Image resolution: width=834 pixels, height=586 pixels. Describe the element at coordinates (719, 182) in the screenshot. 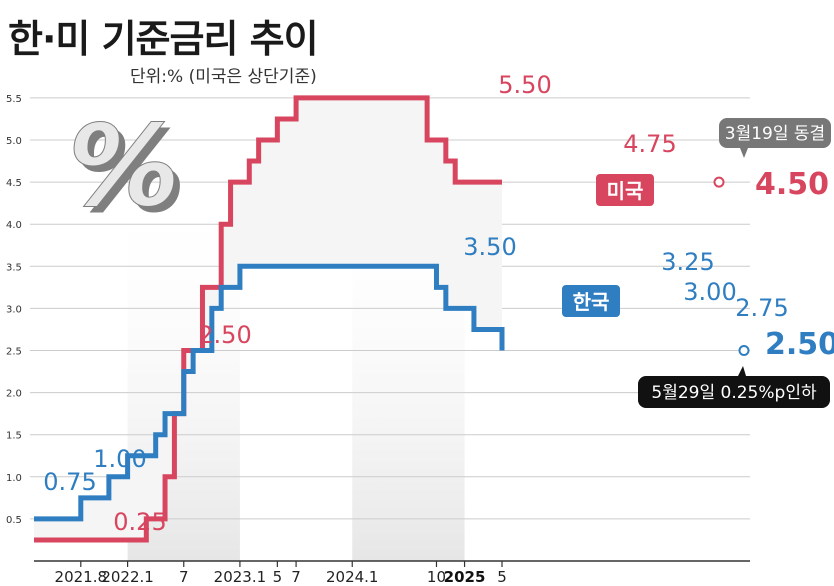

I see `us-marker` at that location.